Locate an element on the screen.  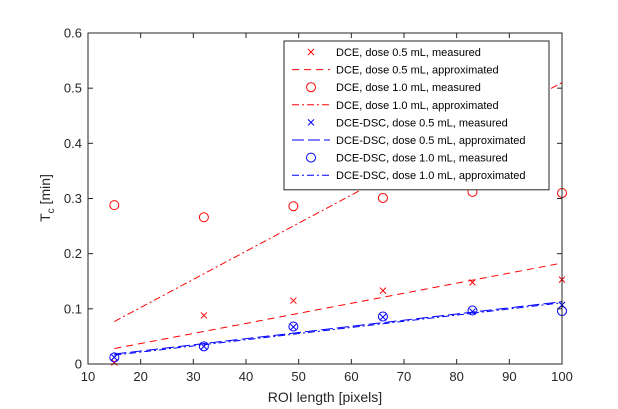
legend-label: DCE-DSC, dose 0.5 mL, approximated is located at coordinates (431, 141).